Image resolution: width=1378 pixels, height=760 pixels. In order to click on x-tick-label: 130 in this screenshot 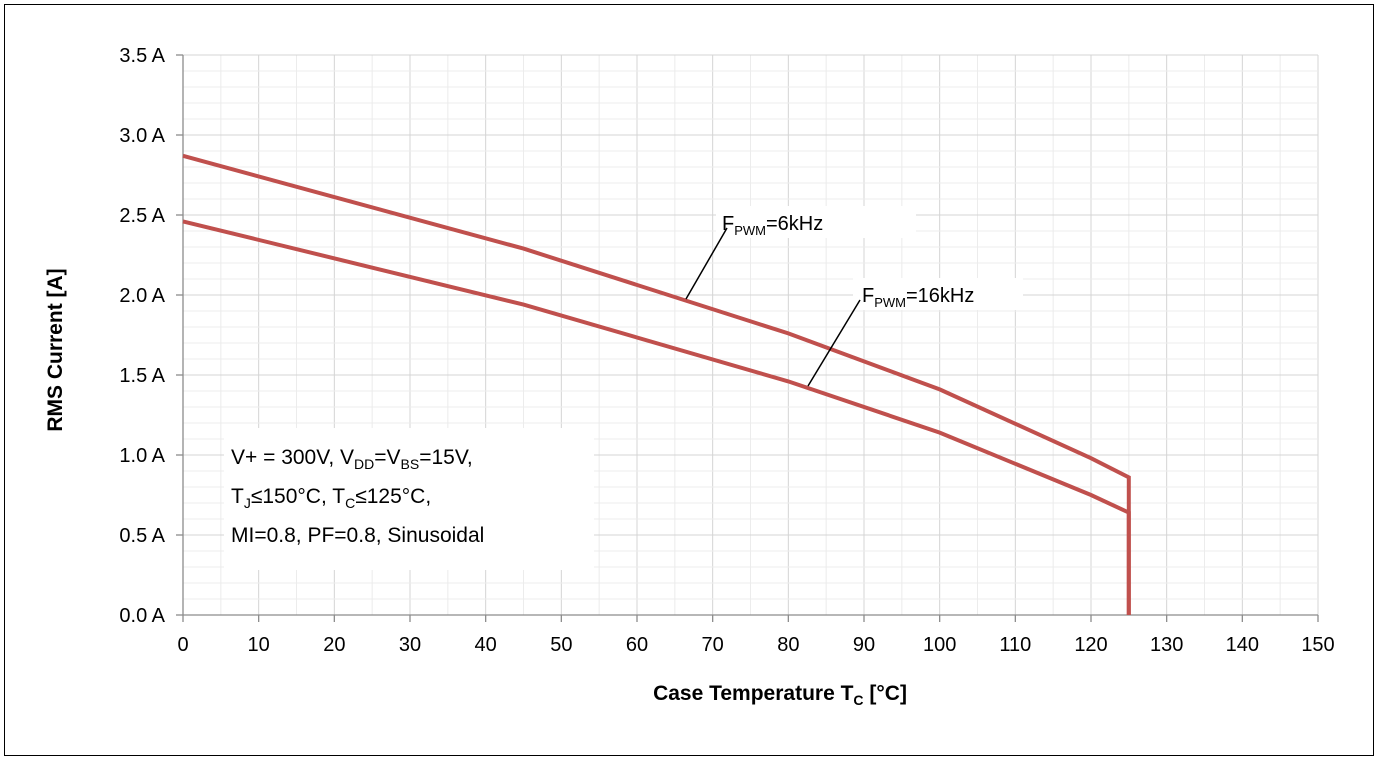, I will do `click(1166, 645)`.